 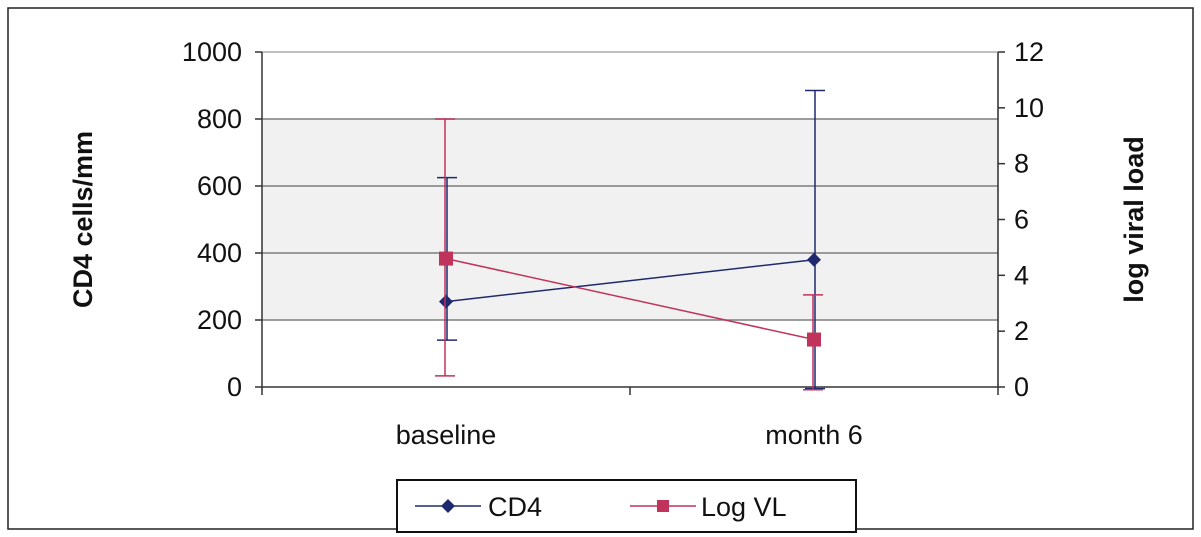 What do you see at coordinates (1021, 164) in the screenshot?
I see `right-tick-label: 8` at bounding box center [1021, 164].